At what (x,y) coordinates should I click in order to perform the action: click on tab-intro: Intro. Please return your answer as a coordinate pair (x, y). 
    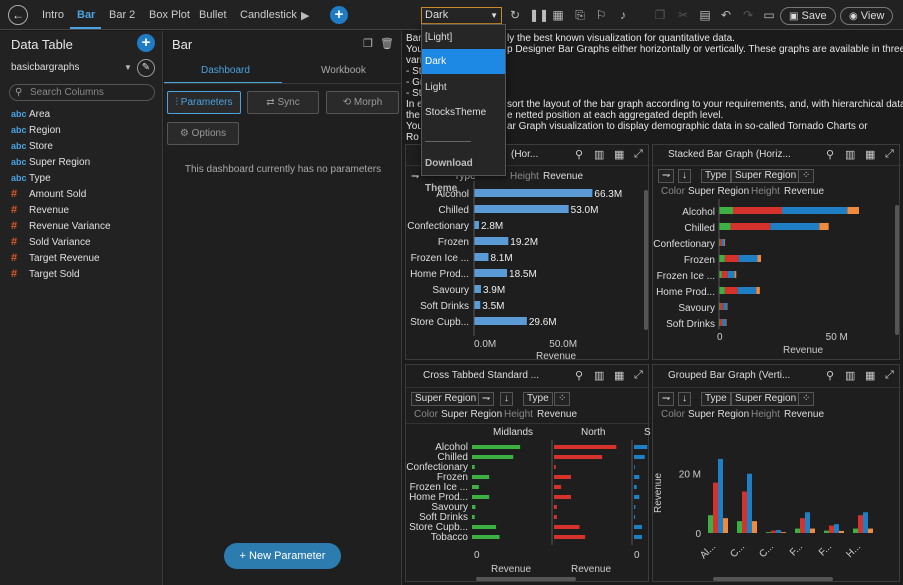
    Looking at the image, I should click on (53, 15).